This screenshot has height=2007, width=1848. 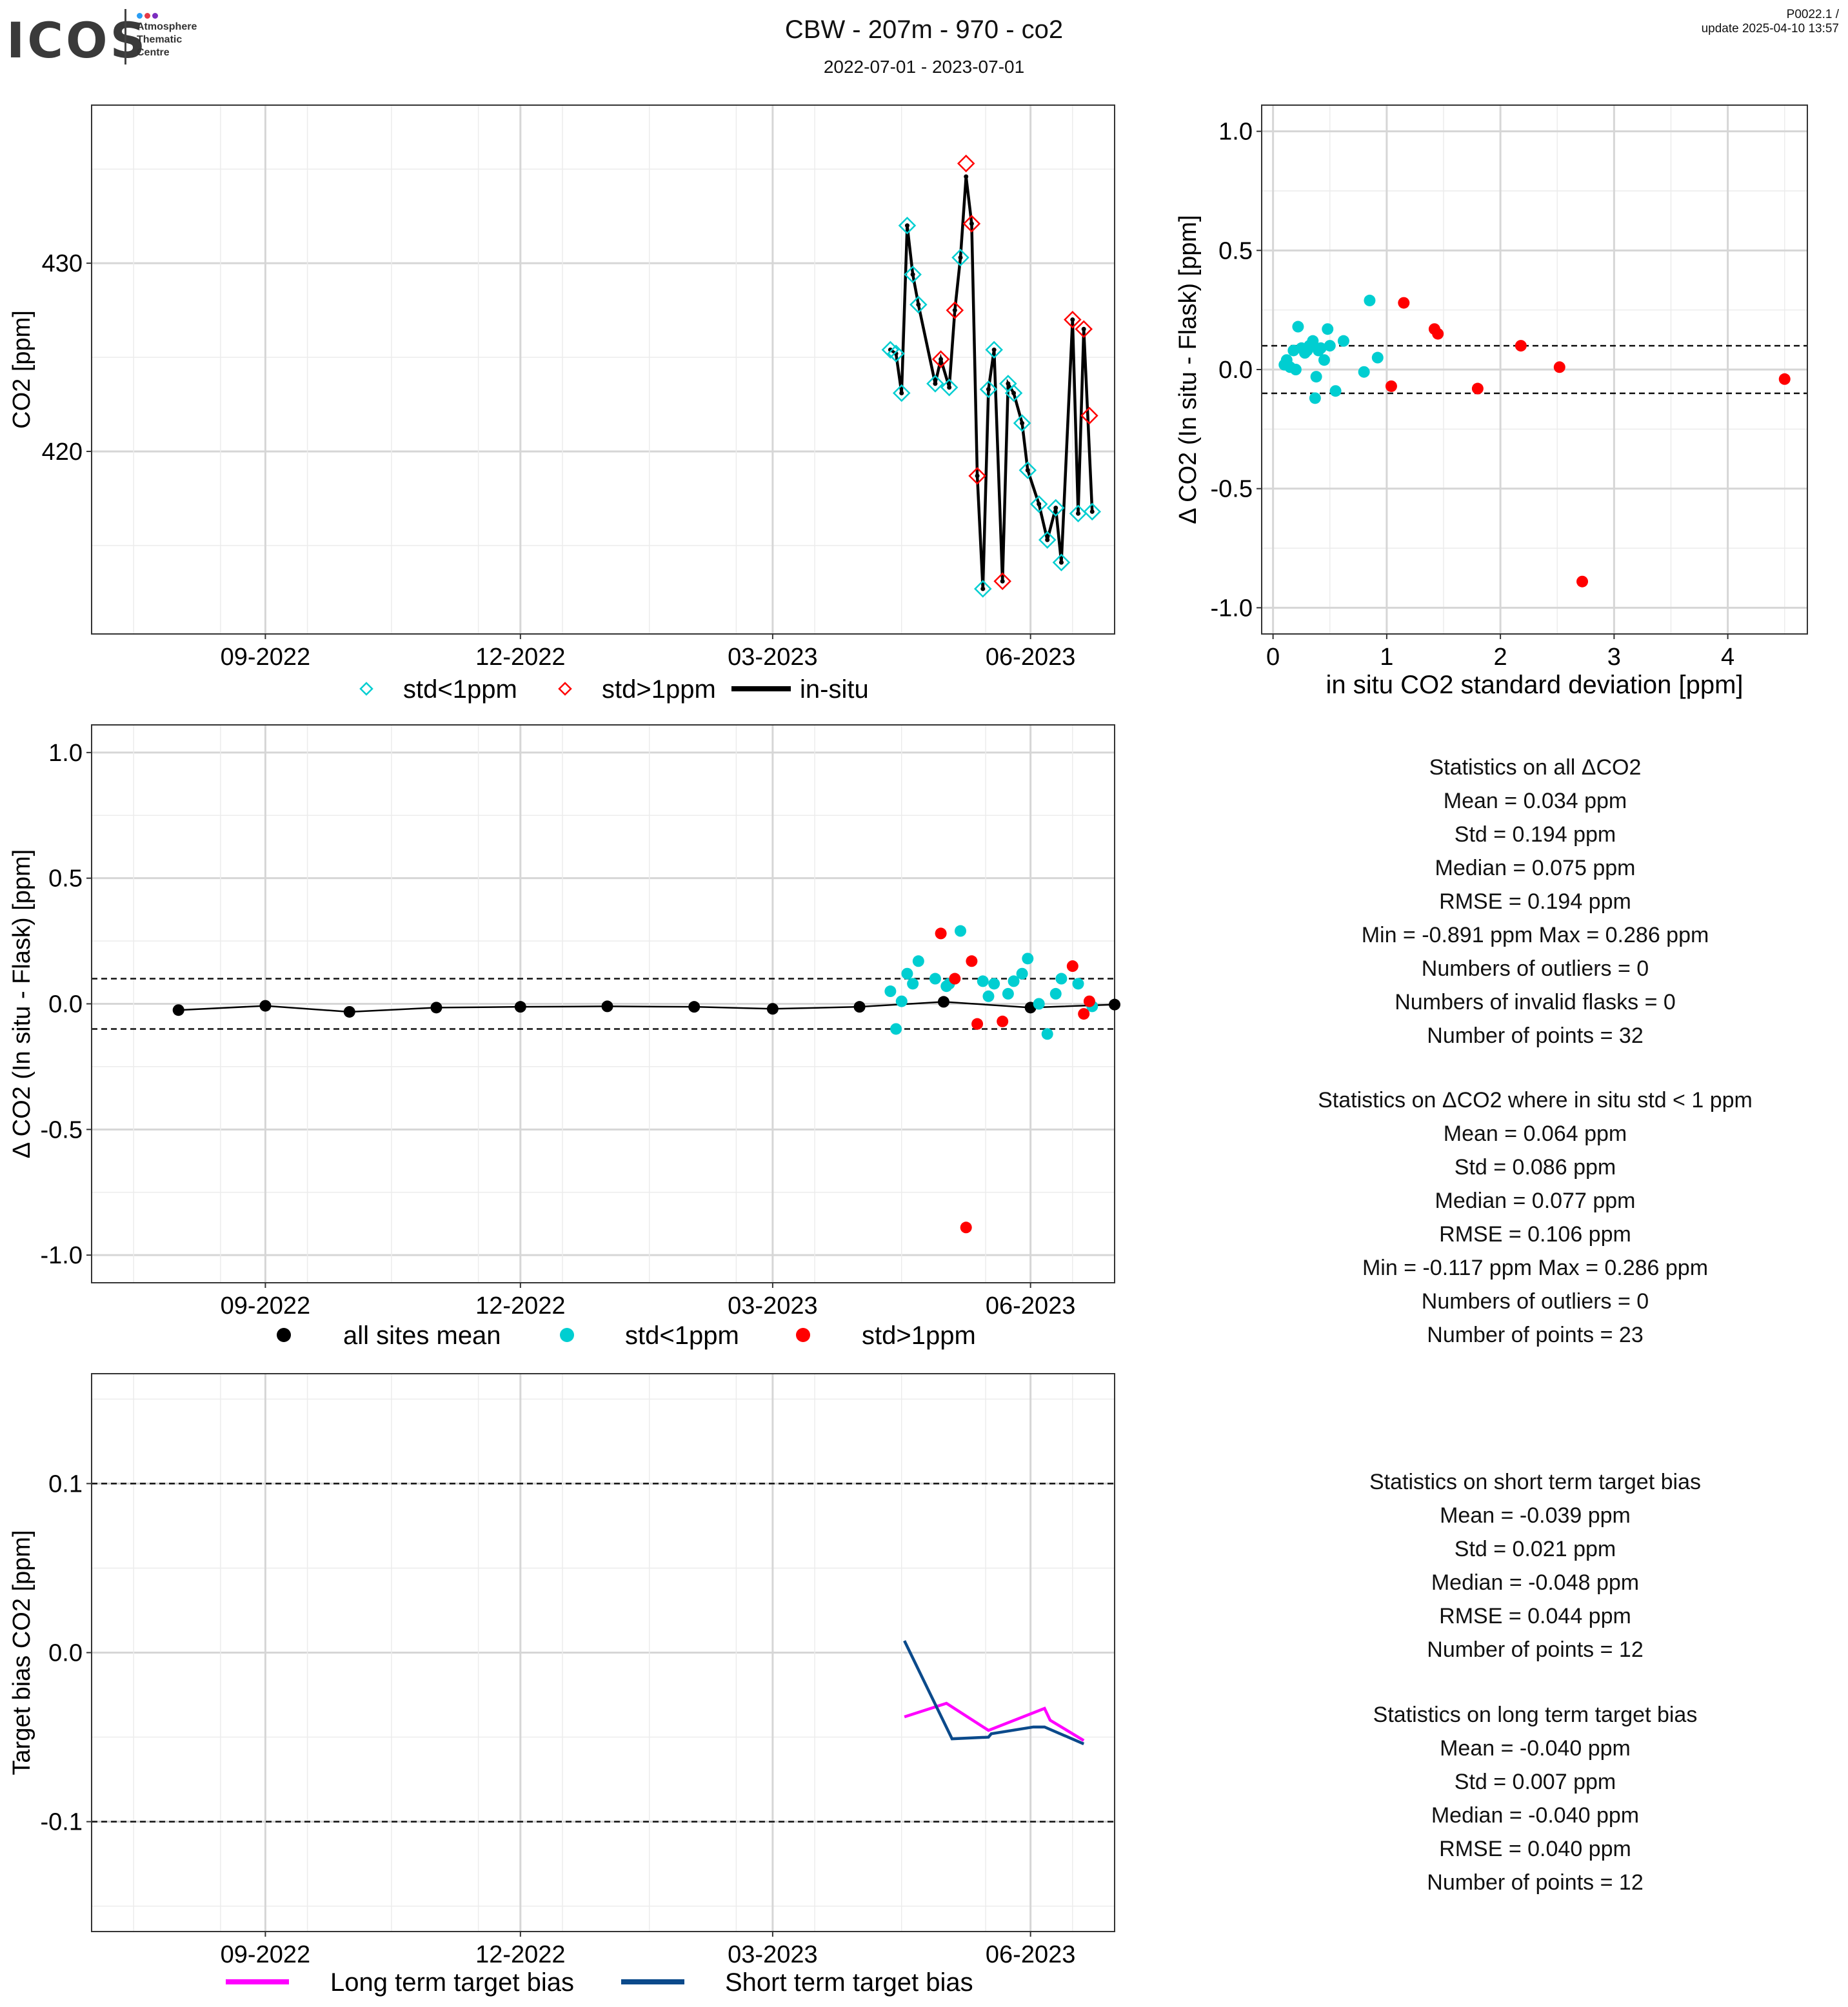 I want to click on x-axis-label: in situ CO2 standard deviation [ppm], so click(x=1534, y=685).